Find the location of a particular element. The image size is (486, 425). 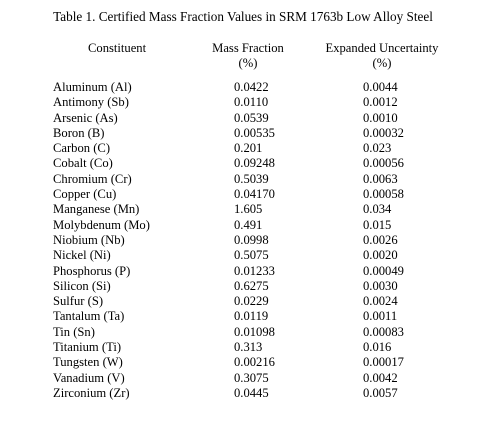

cell-constituent: Niobium (Nb) is located at coordinates (89, 239).